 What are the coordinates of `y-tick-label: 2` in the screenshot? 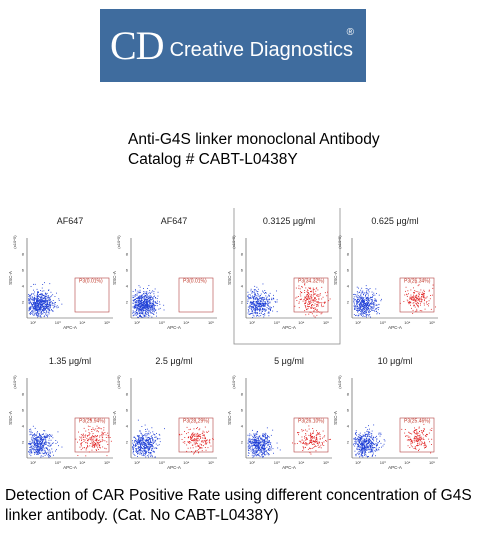 It's located at (348, 442).